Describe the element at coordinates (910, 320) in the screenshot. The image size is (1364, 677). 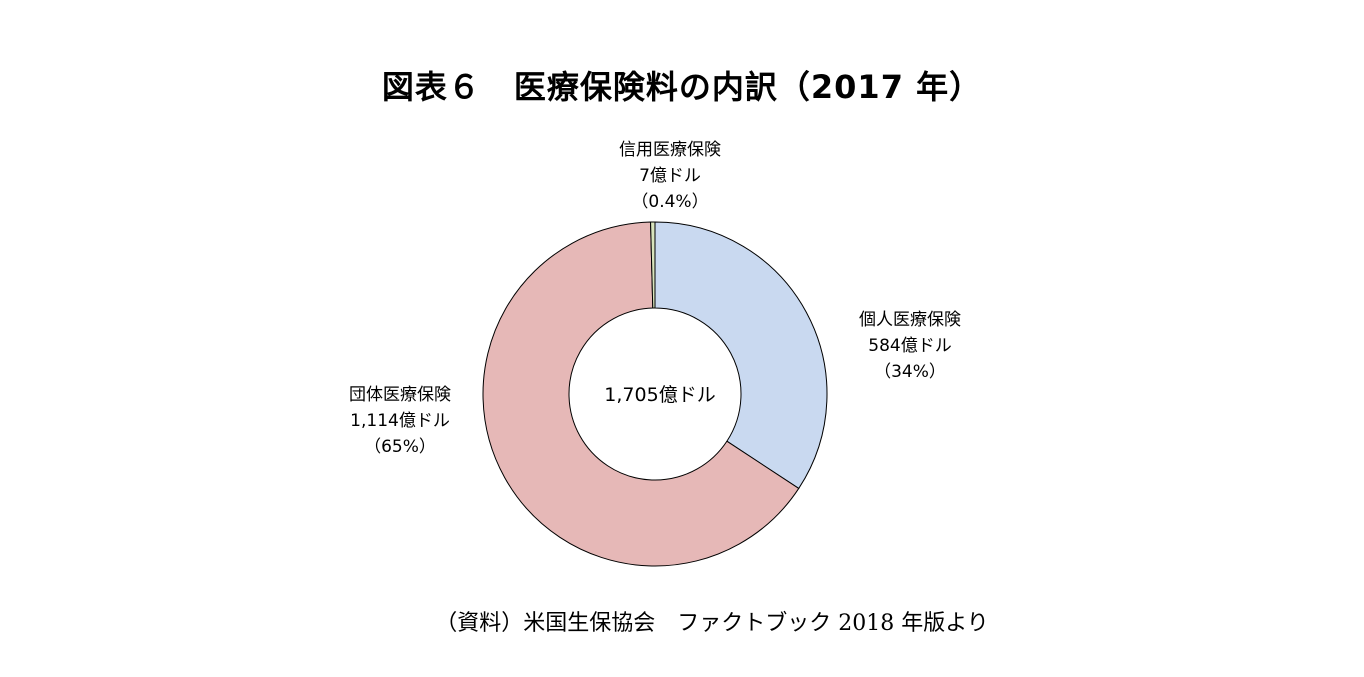
I see `slice-name-individual: 個人医療保険` at that location.